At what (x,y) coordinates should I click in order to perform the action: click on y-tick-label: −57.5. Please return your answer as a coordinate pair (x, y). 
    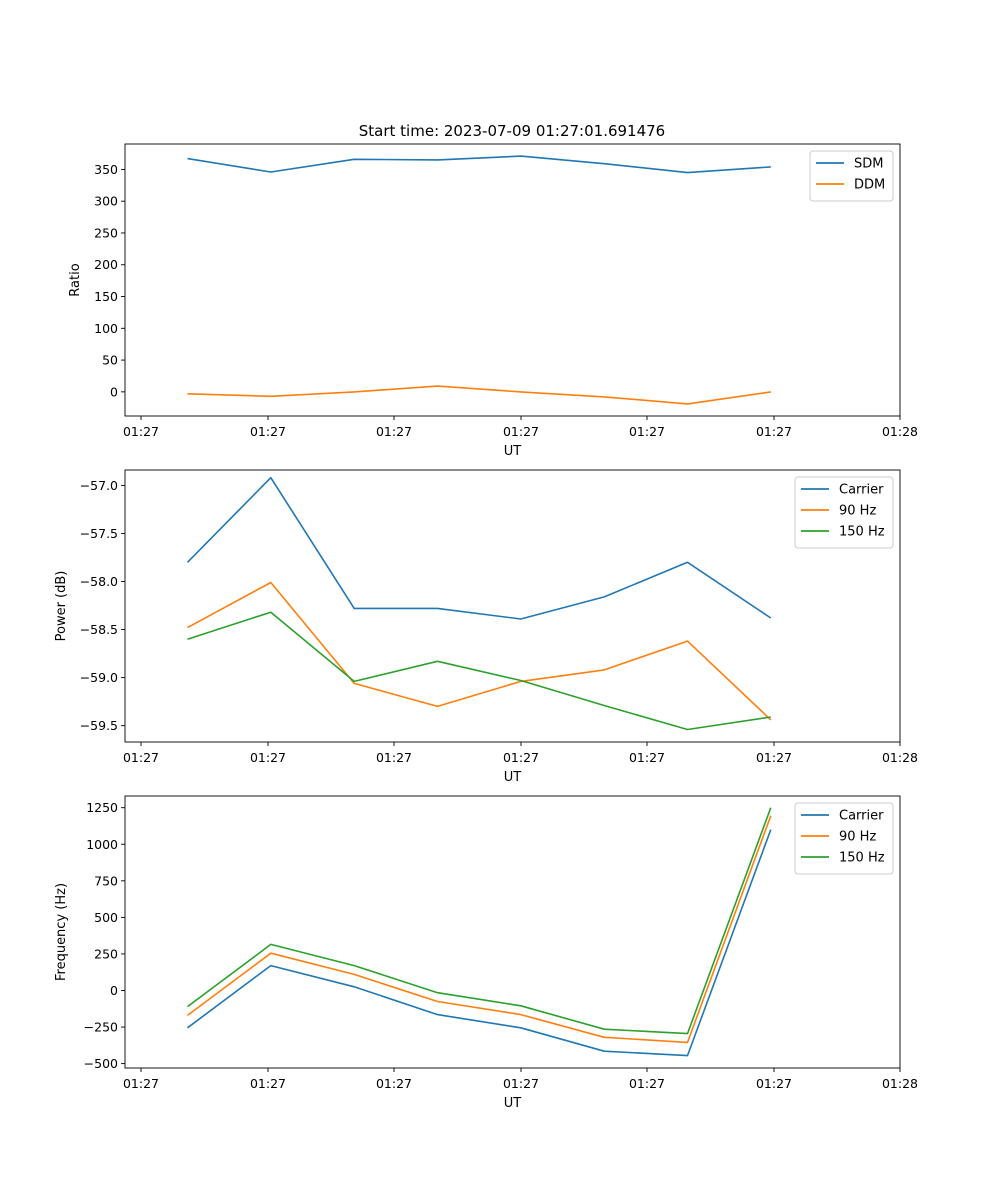
    Looking at the image, I should click on (99, 533).